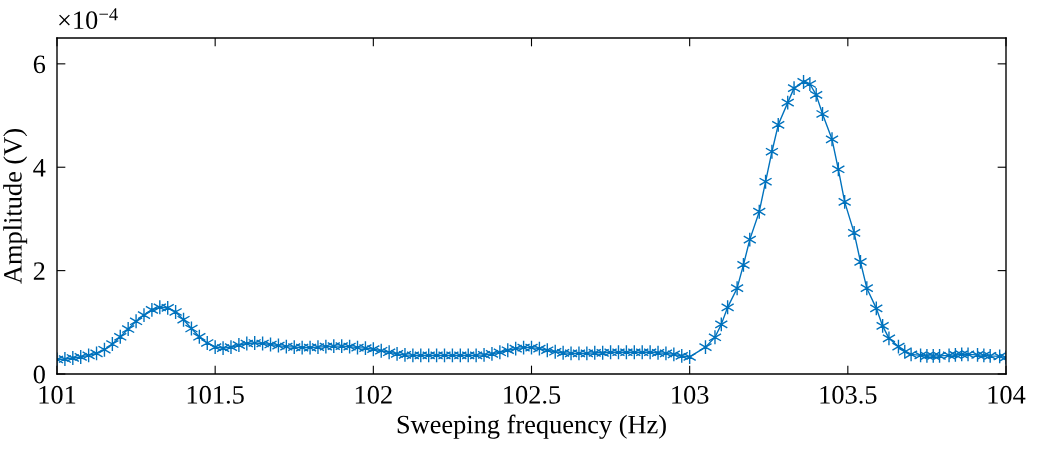  I want to click on y-tick-label: 2, so click(39, 271).